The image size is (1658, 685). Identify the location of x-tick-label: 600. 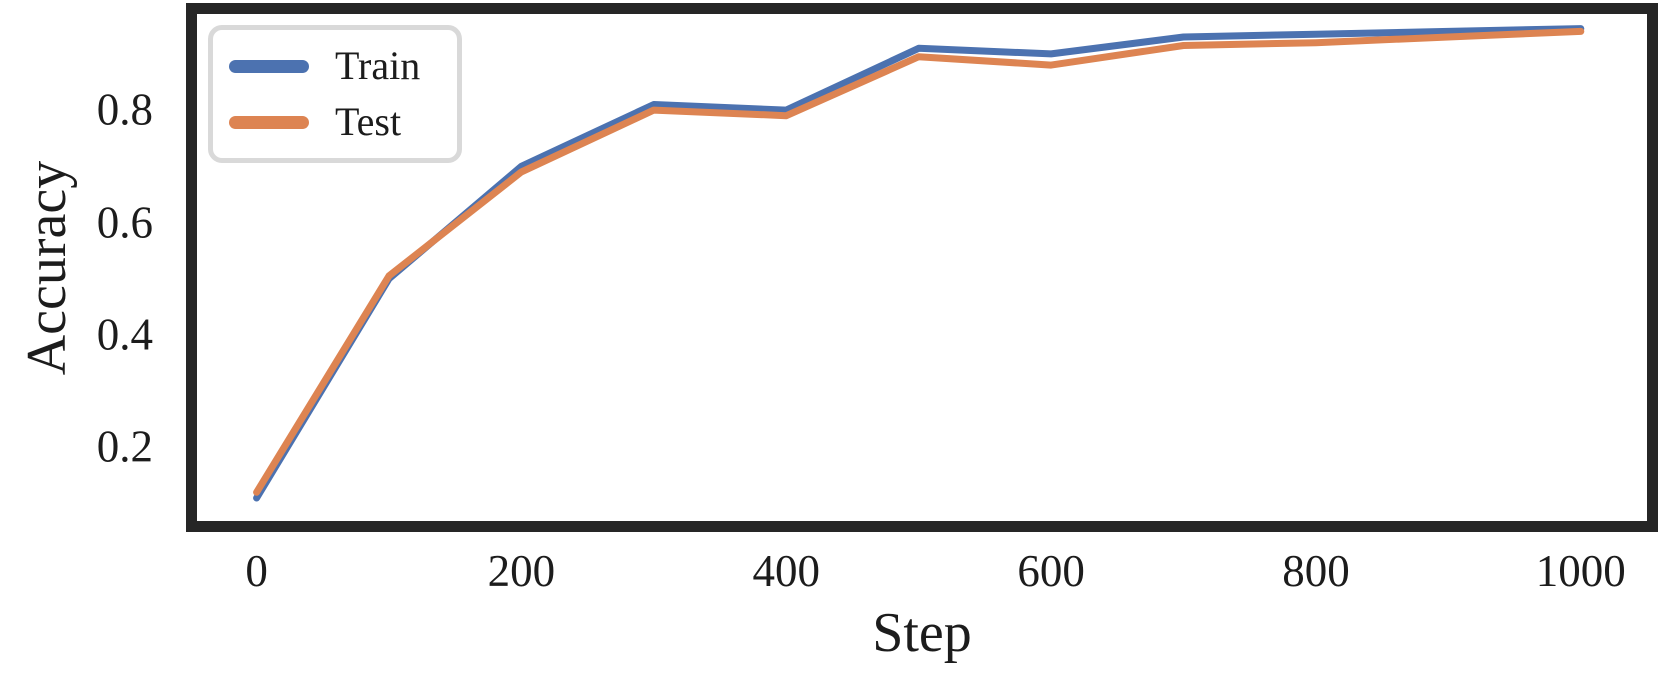
(1051, 571).